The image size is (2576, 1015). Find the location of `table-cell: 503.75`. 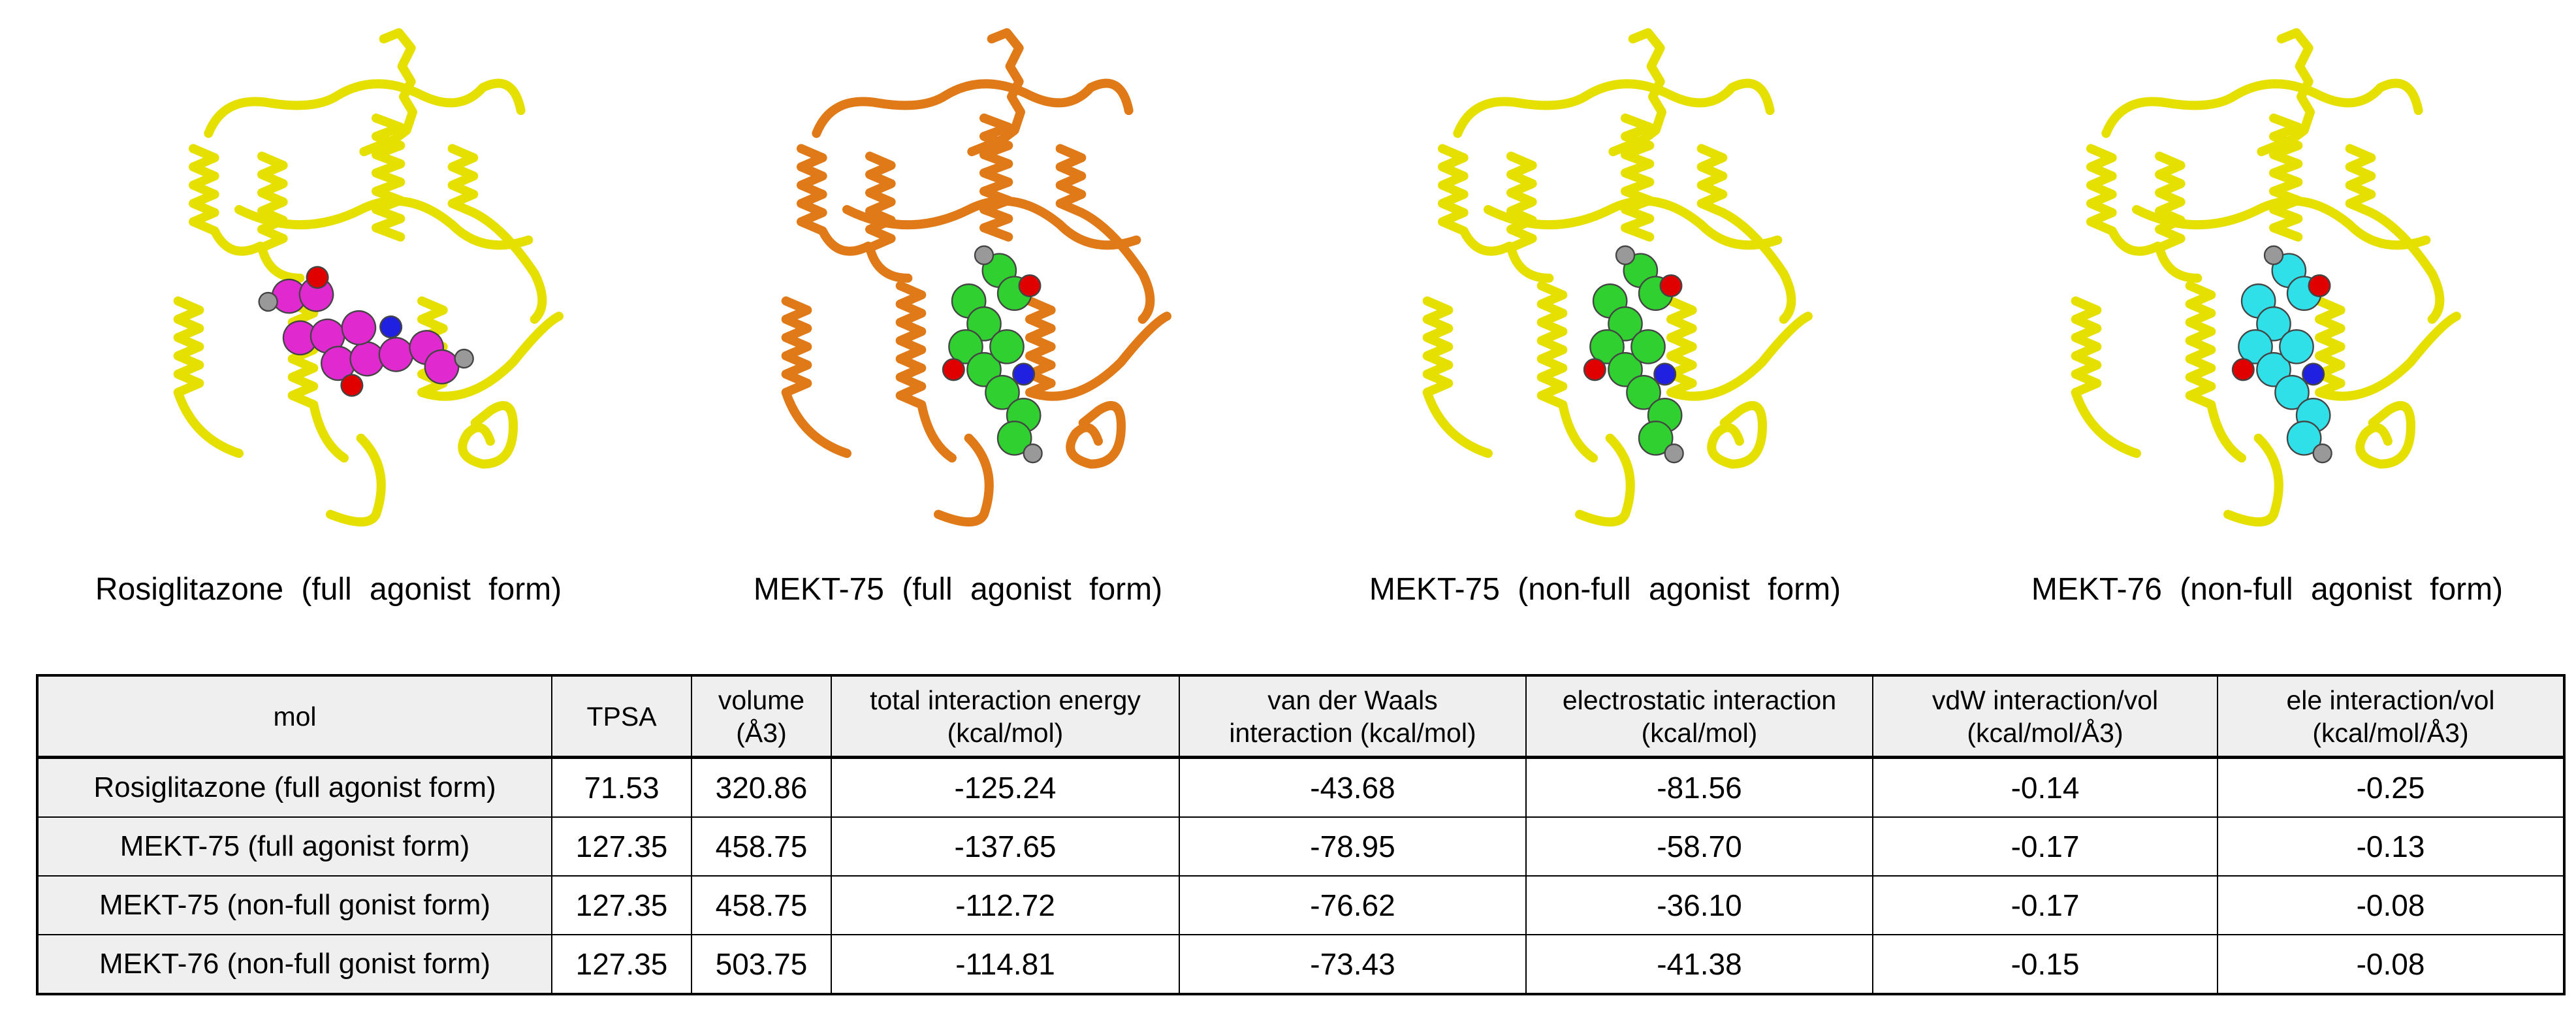

table-cell: 503.75 is located at coordinates (762, 964).